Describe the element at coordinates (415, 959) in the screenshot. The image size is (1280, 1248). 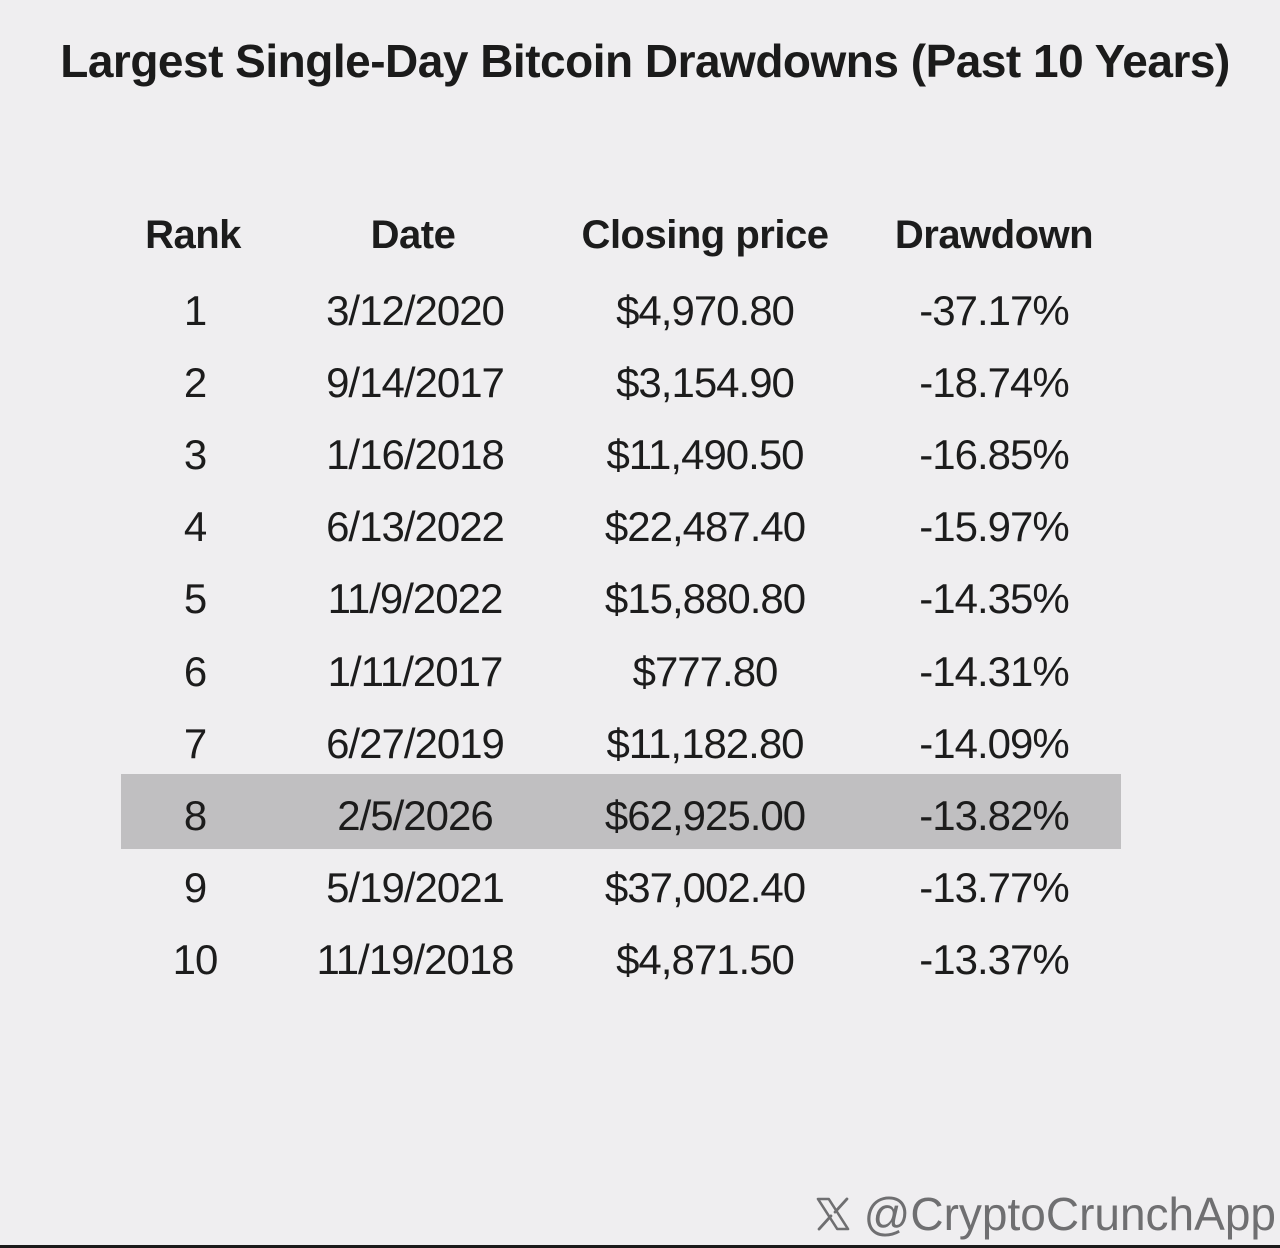
I see `cell-date: 11/19/2018` at that location.